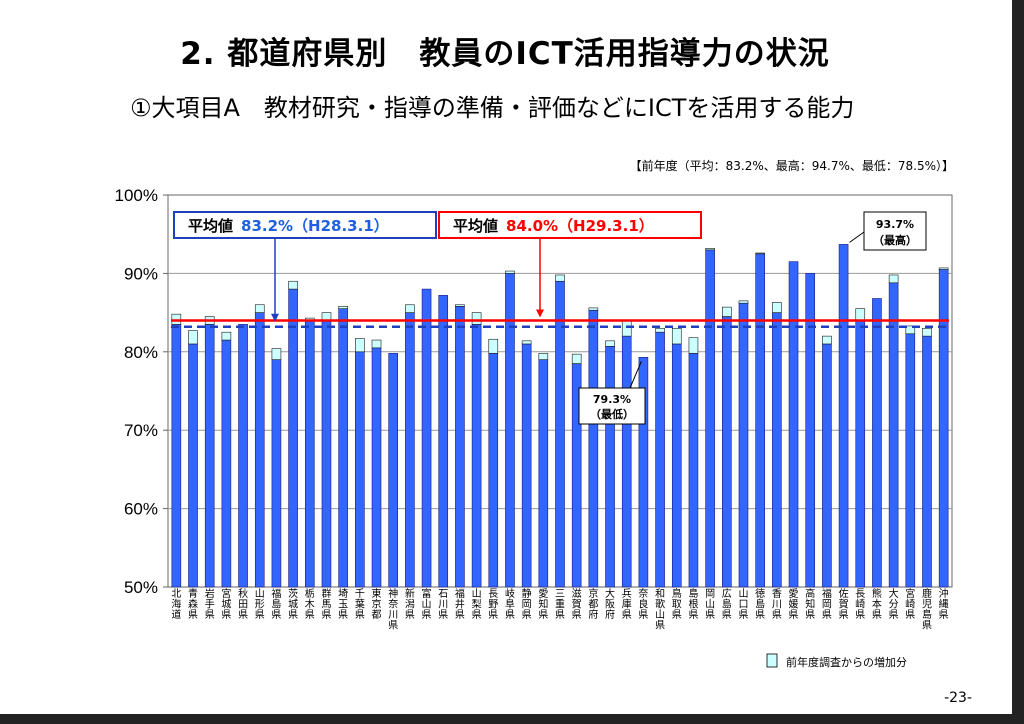  I want to click on y-tick-label: 70%, so click(141, 430).